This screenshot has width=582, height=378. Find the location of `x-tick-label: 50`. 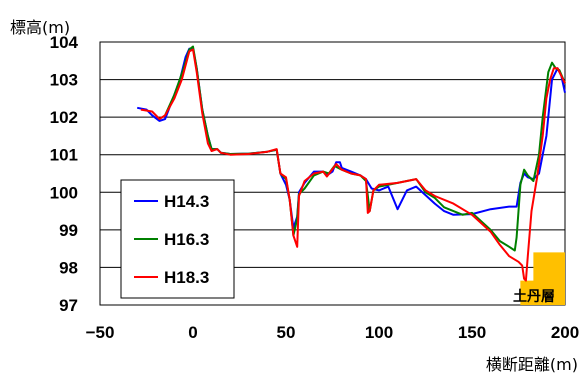

x-tick-label: 50 is located at coordinates (286, 332).